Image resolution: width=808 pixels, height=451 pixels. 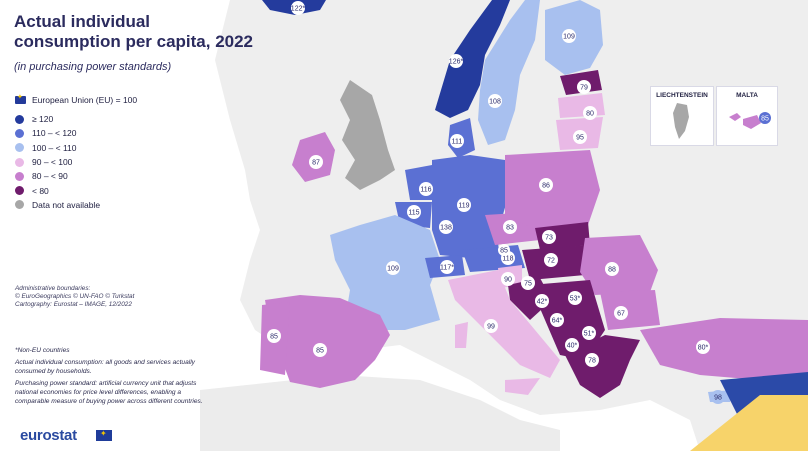 What do you see at coordinates (54, 133) in the screenshot?
I see `legend-label: 110 – < 120` at bounding box center [54, 133].